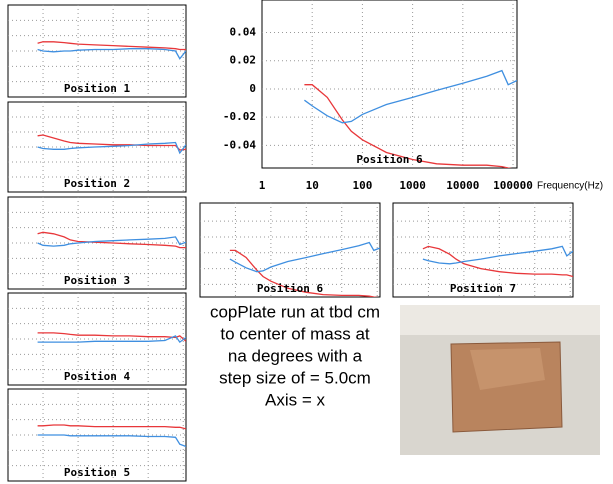 The image size is (613, 484). What do you see at coordinates (239, 116) in the screenshot?
I see `y-tick-label: -0.02` at bounding box center [239, 116].